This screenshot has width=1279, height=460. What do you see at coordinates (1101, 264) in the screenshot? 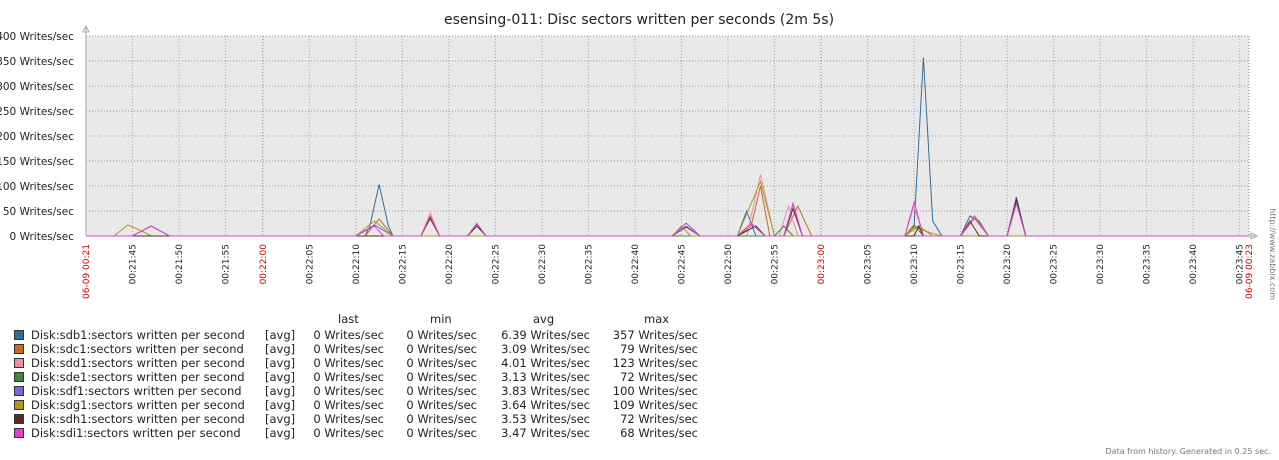
I see `x-tick-label: 00:23:30` at bounding box center [1101, 264].